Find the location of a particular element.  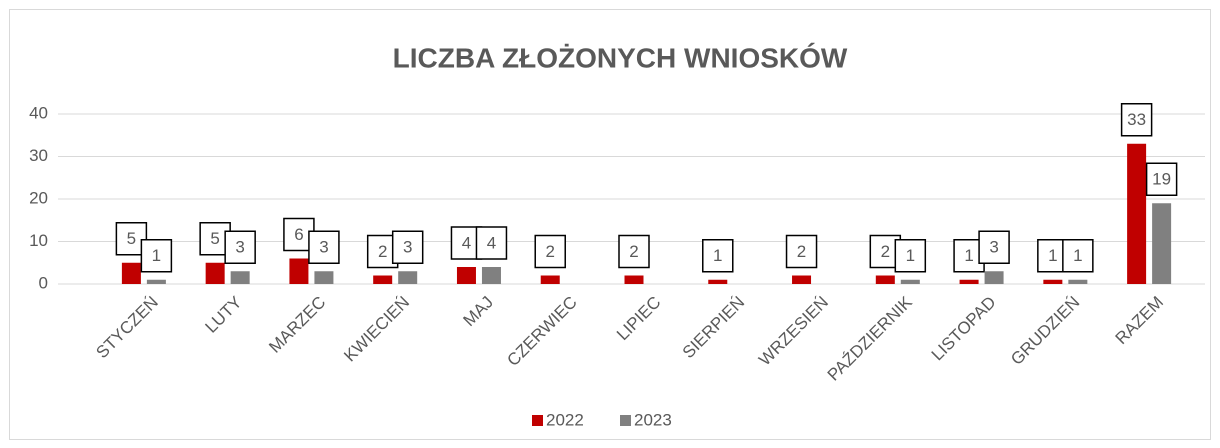

data-label: 33 is located at coordinates (1136, 119).